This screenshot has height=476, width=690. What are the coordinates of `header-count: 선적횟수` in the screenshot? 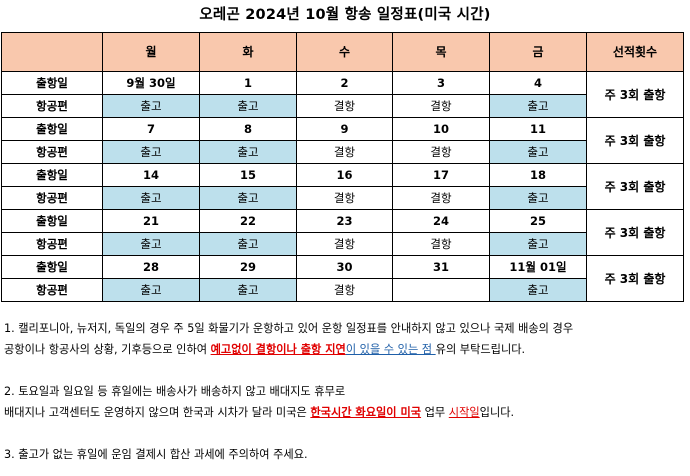 It's located at (635, 52).